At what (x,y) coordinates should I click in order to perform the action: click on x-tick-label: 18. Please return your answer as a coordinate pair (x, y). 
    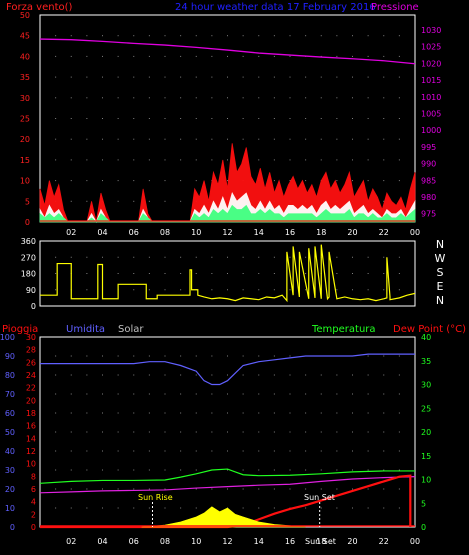
    Looking at the image, I should click on (321, 232).